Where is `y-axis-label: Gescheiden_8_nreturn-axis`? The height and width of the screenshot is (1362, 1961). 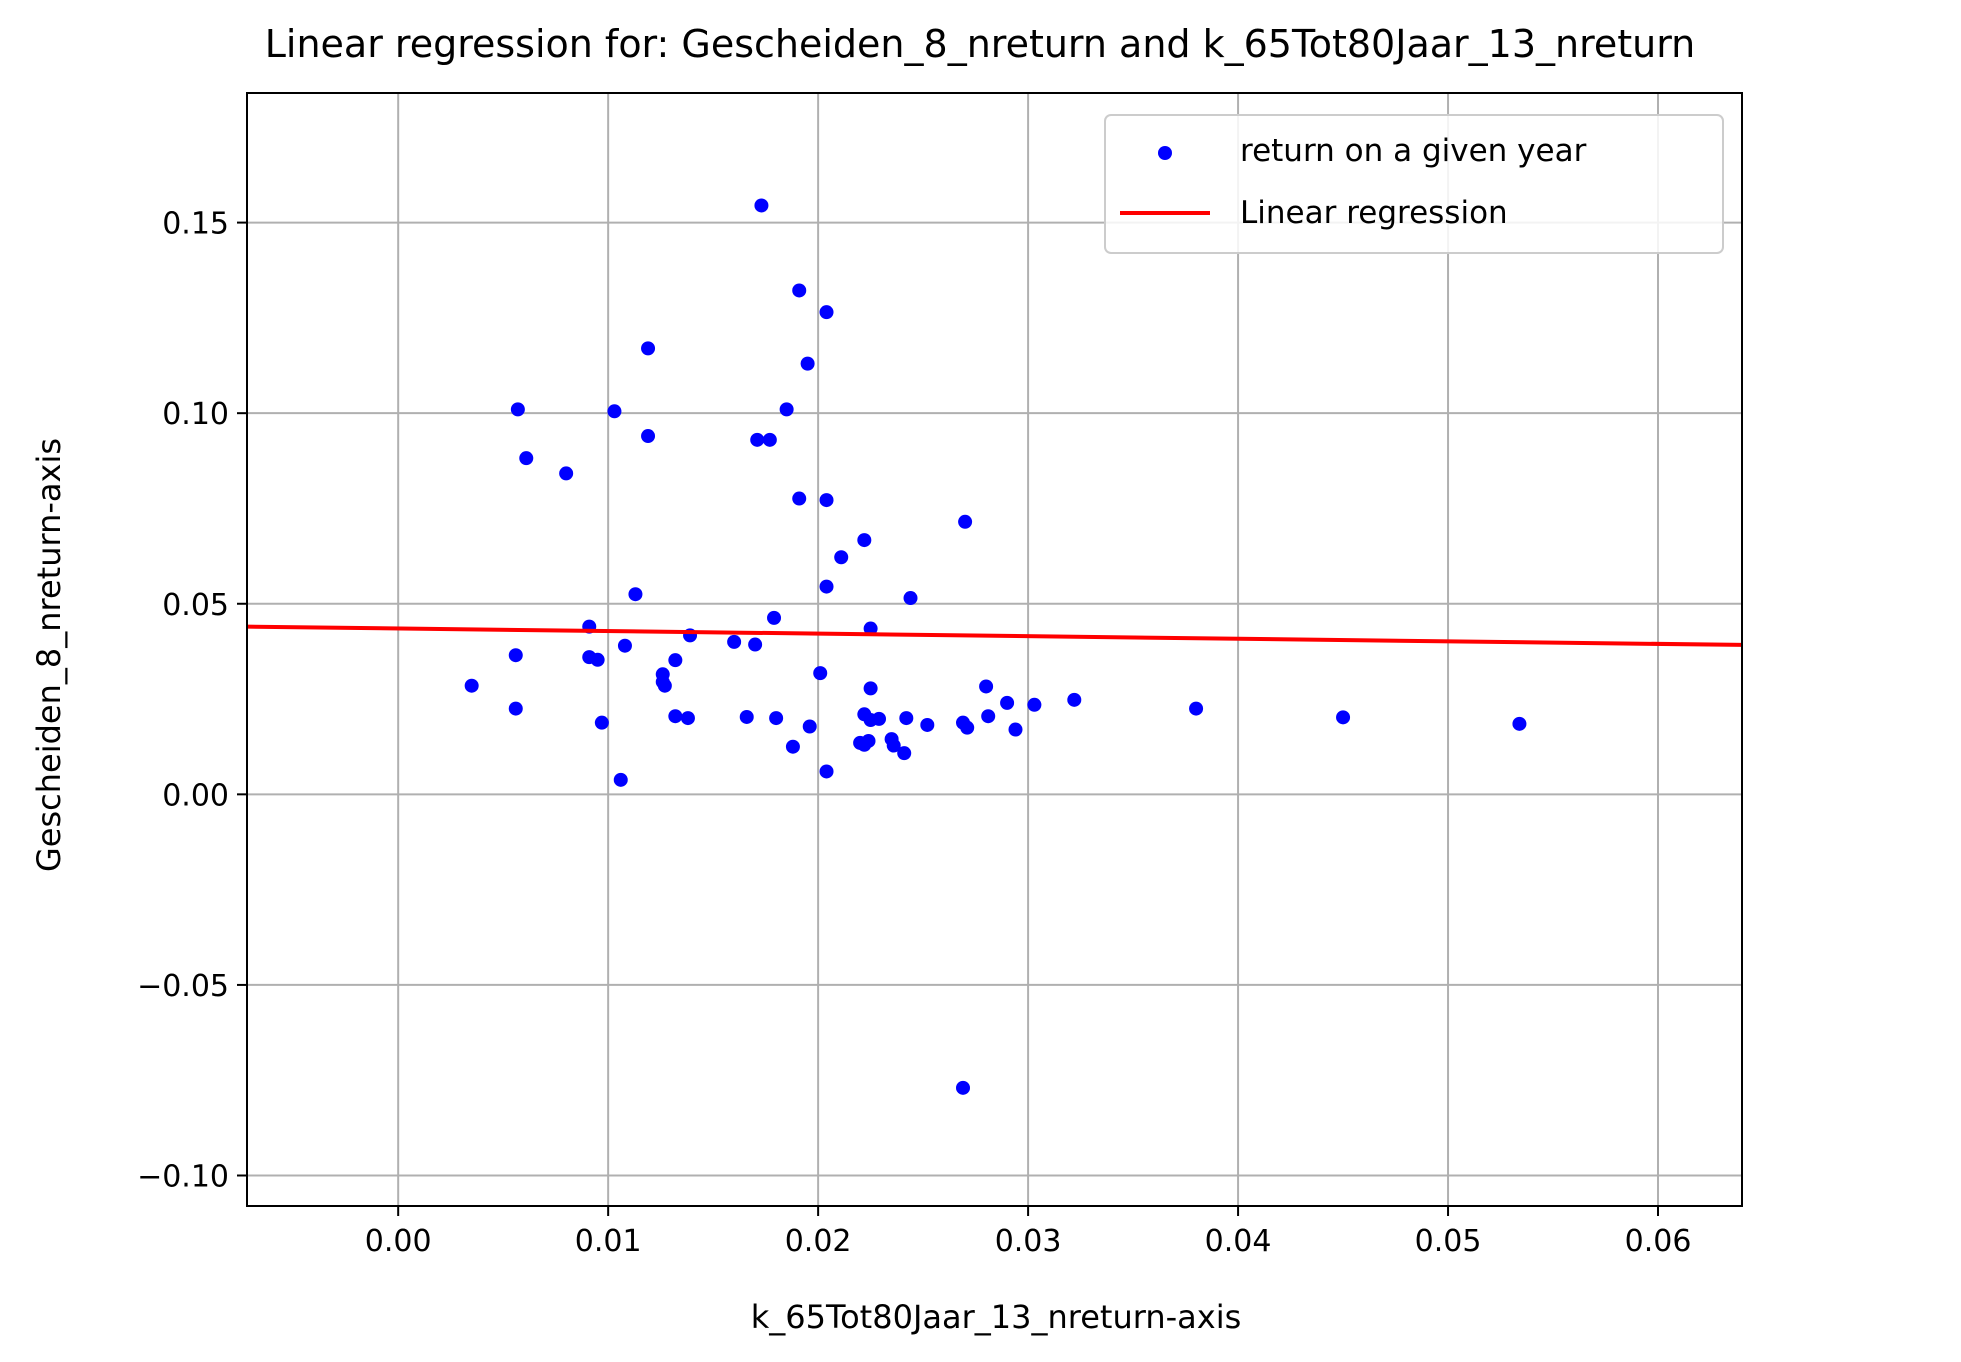
y-axis-label: Gescheiden_8_nreturn-axis is located at coordinates (49, 655).